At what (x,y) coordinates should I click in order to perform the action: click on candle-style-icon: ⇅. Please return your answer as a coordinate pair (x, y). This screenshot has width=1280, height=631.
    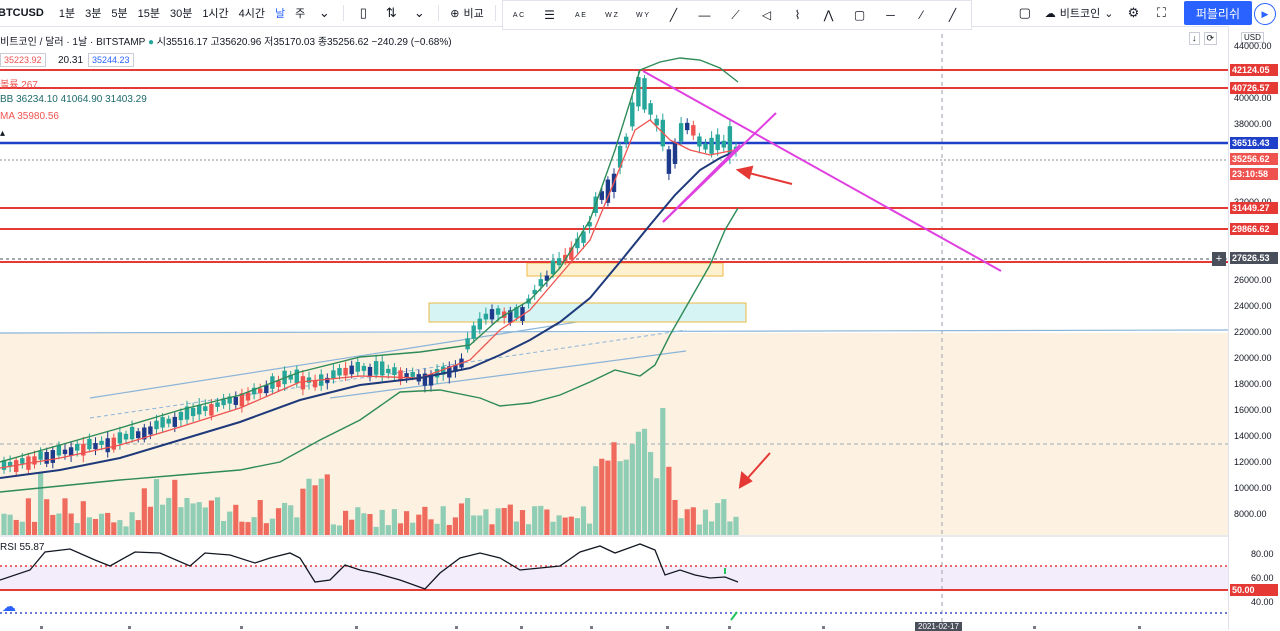
    Looking at the image, I should click on (391, 12).